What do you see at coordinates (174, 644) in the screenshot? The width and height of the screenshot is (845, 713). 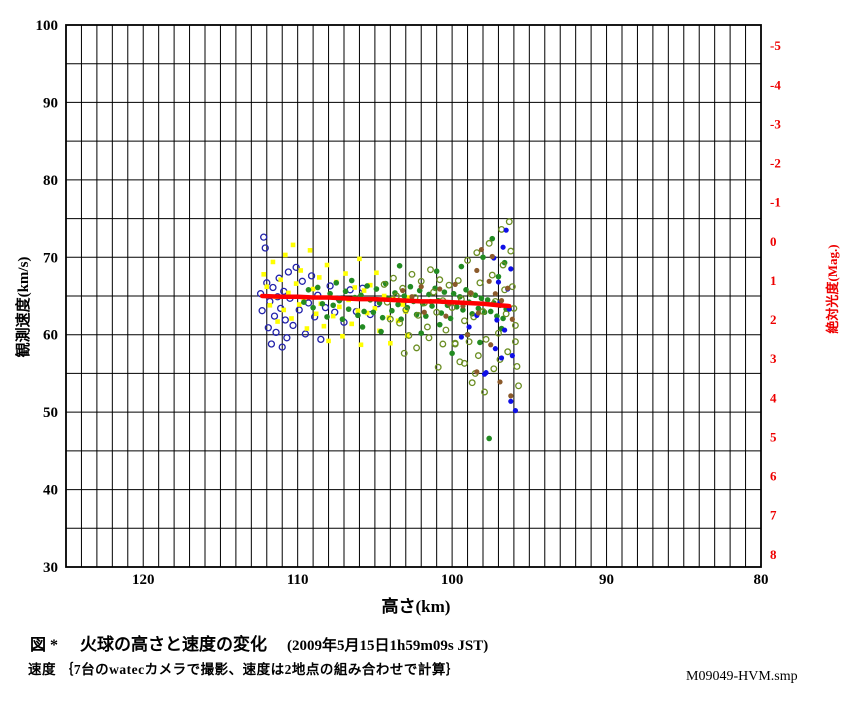 I see `figure-title: 火球の高さと速度の変化` at bounding box center [174, 644].